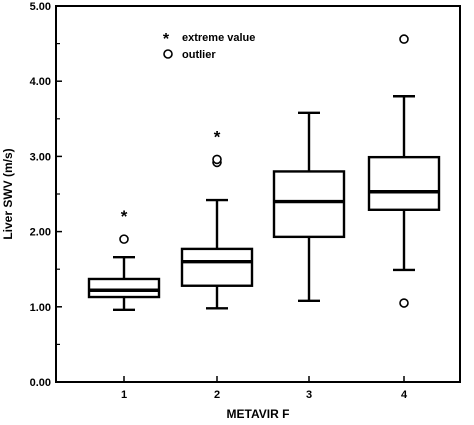 The height and width of the screenshot is (425, 474). What do you see at coordinates (166, 39) in the screenshot?
I see `legend-extreme-symbol: *` at bounding box center [166, 39].